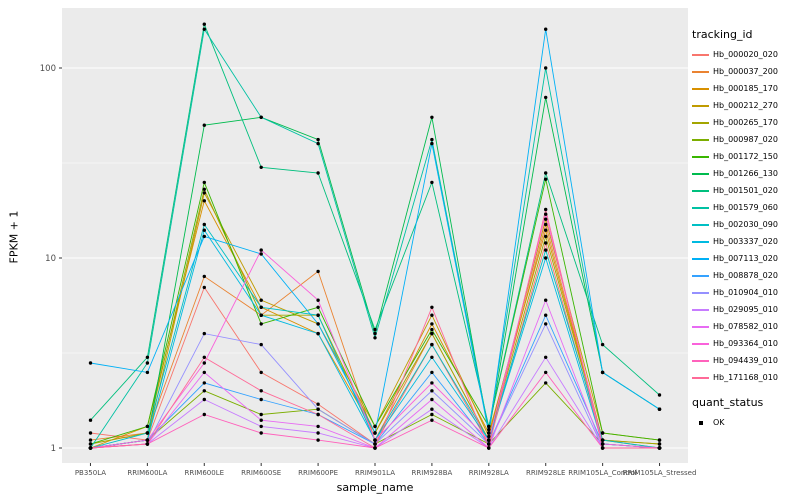 This screenshot has height=500, width=800. What do you see at coordinates (746, 326) in the screenshot?
I see `legend-item-Hb_078582_010: Hb_078582_010` at bounding box center [746, 326].